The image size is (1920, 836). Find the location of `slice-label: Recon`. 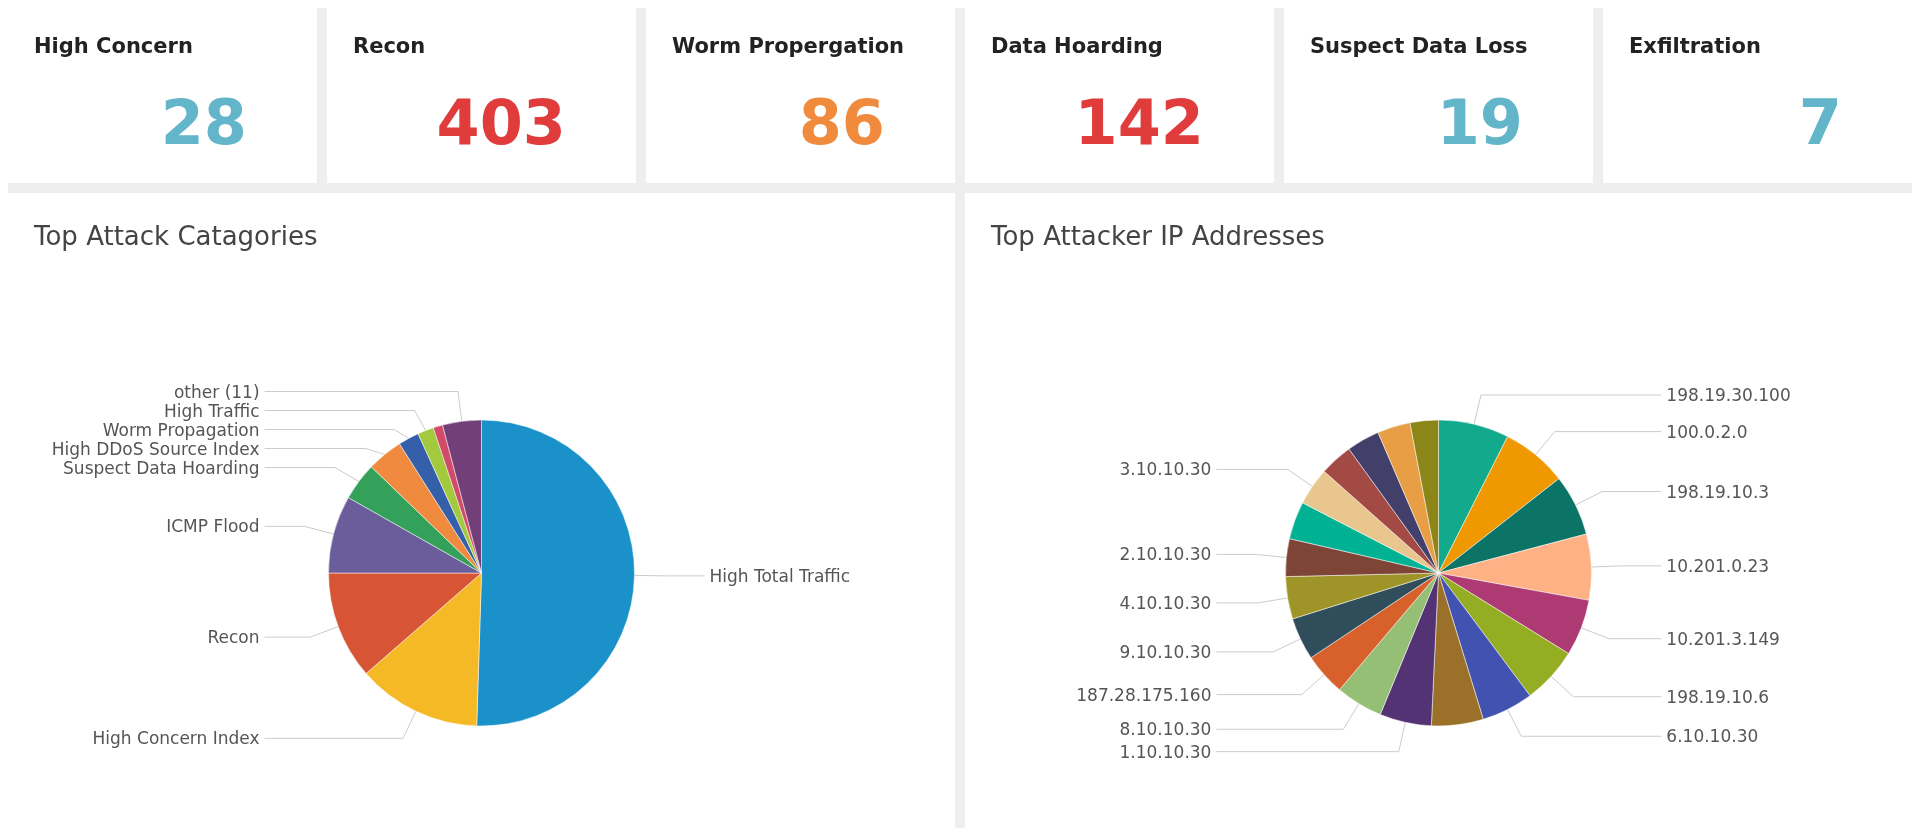

slice-label: Recon is located at coordinates (233, 637).